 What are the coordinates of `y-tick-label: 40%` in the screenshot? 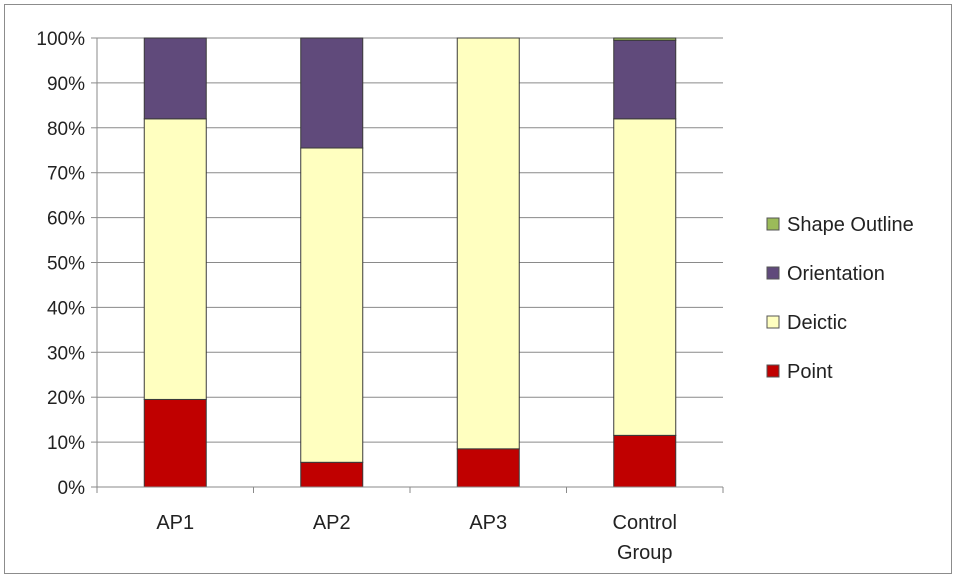 It's located at (66, 308).